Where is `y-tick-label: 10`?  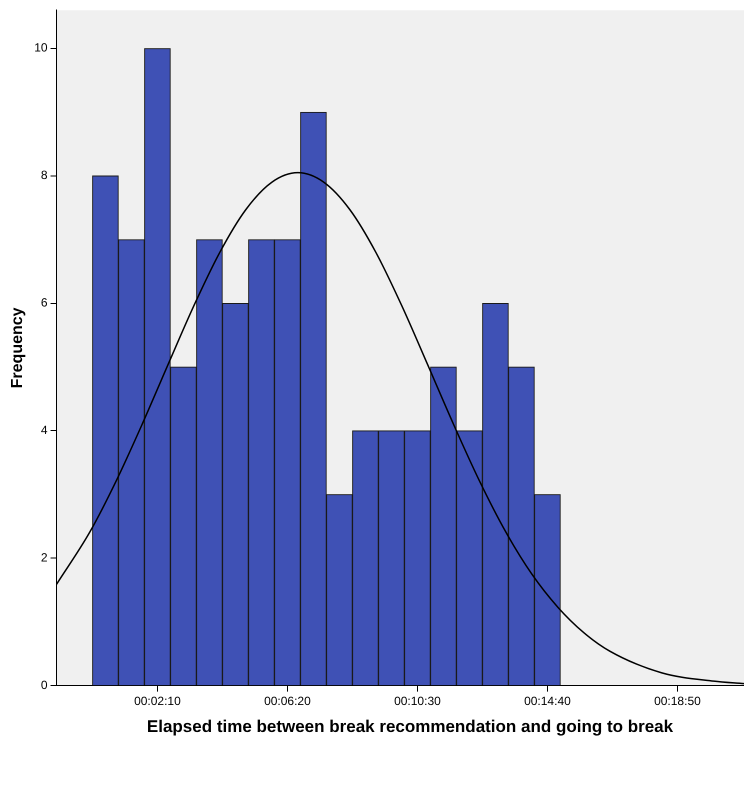 y-tick-label: 10 is located at coordinates (41, 47).